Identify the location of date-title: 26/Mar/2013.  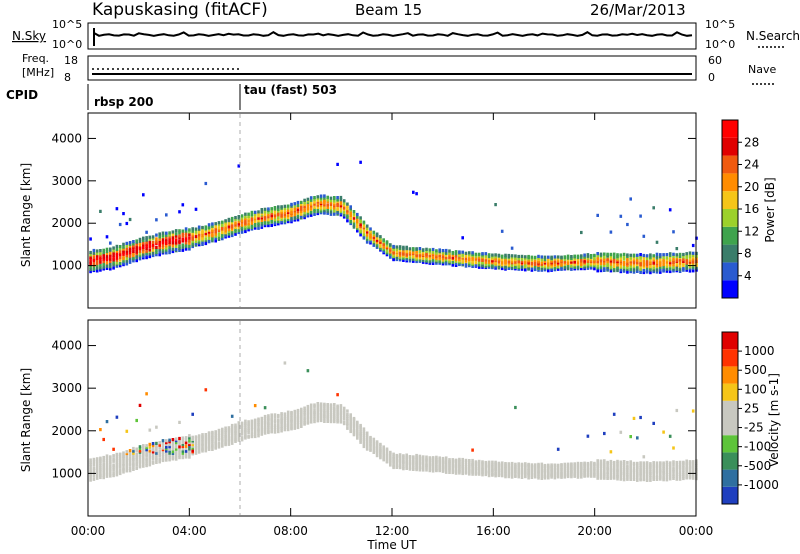
(638, 10).